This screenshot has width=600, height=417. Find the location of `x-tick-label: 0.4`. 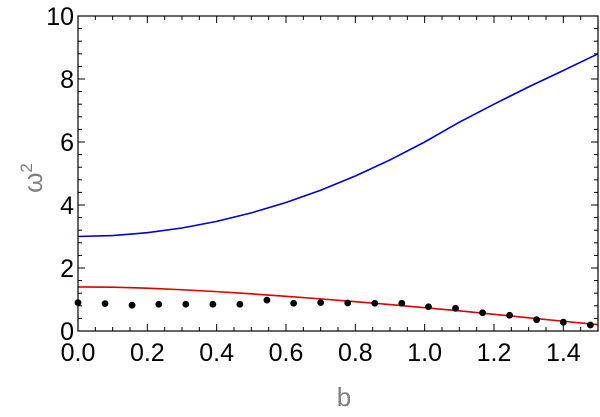

x-tick-label: 0.4 is located at coordinates (216, 353).